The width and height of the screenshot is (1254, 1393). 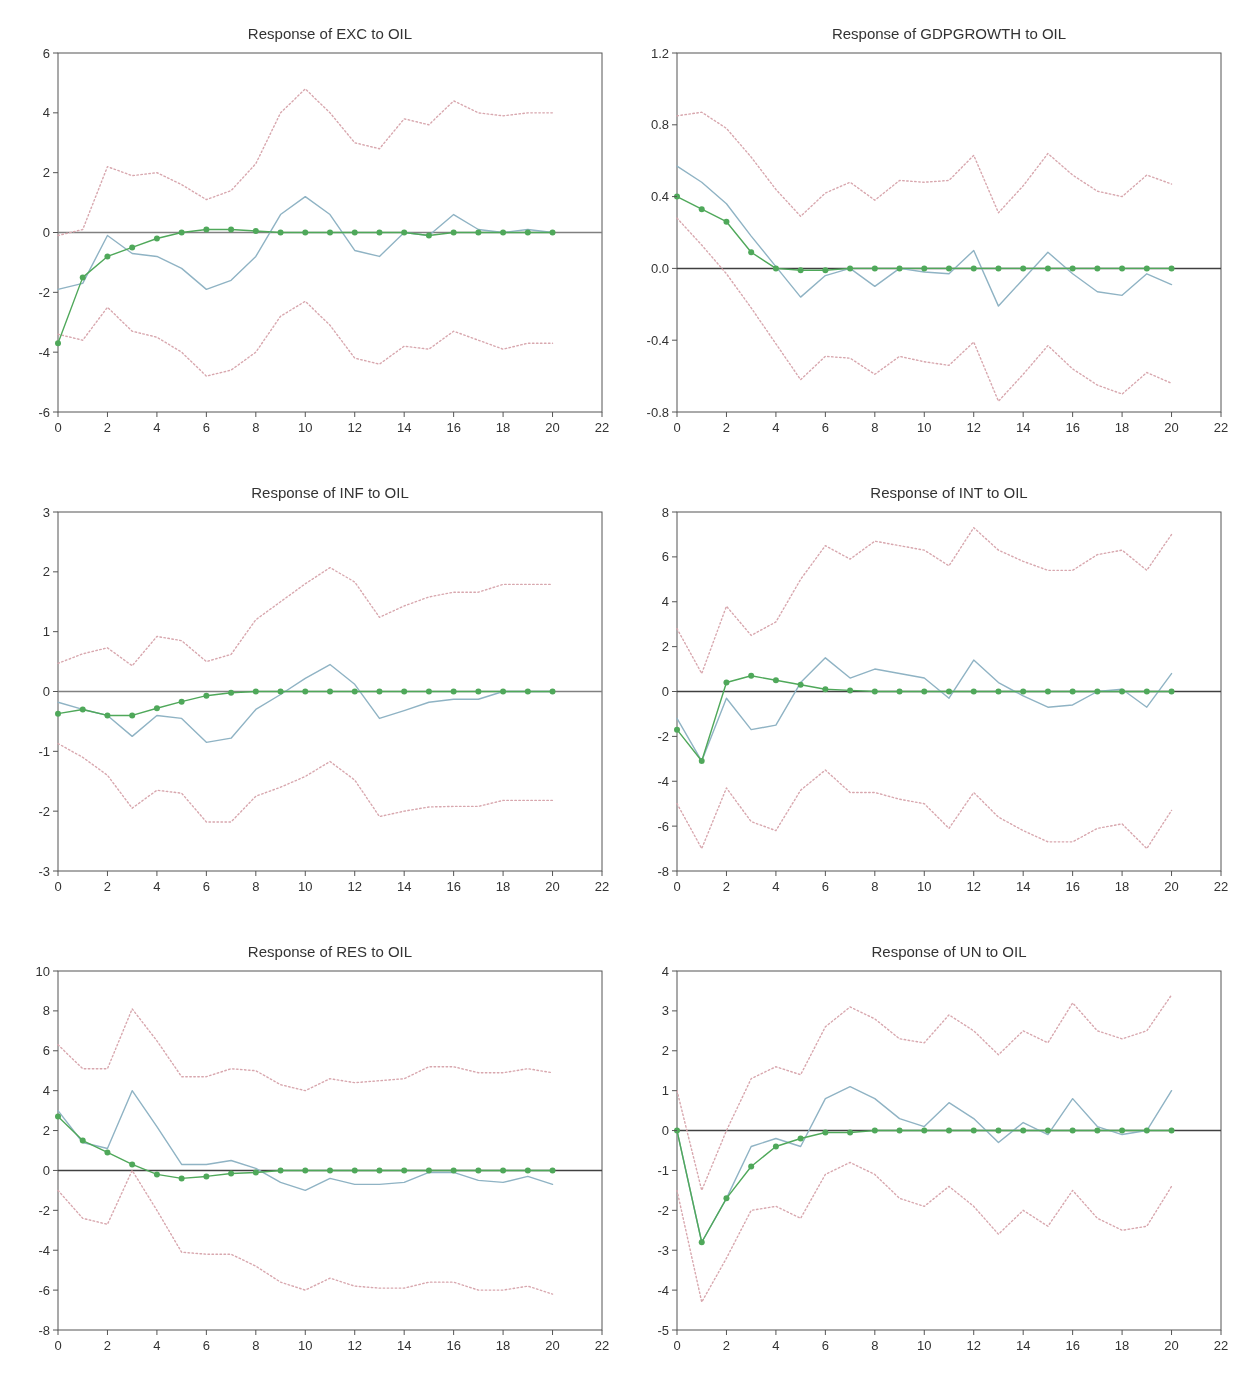 What do you see at coordinates (663, 1170) in the screenshot?
I see `y-tick-label: -1` at bounding box center [663, 1170].